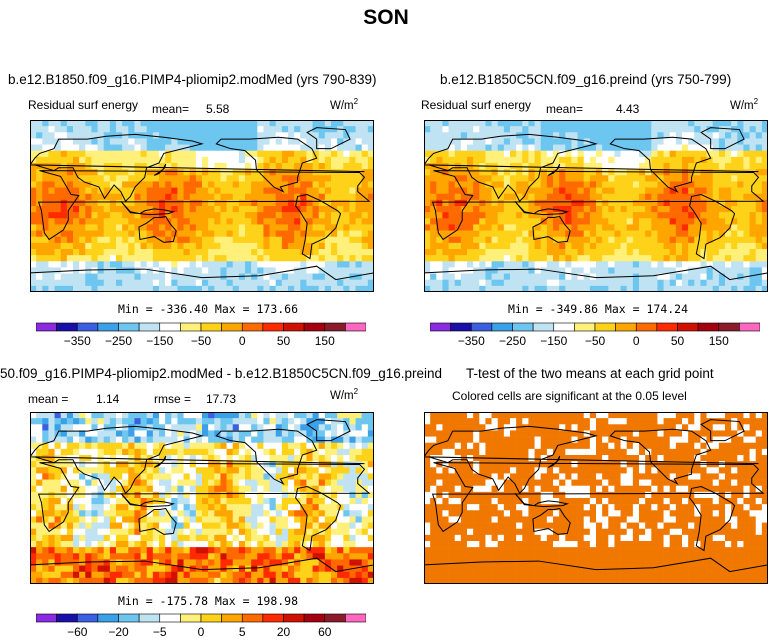  Describe the element at coordinates (744, 104) in the screenshot. I see `panel2-units: W/m2` at that location.